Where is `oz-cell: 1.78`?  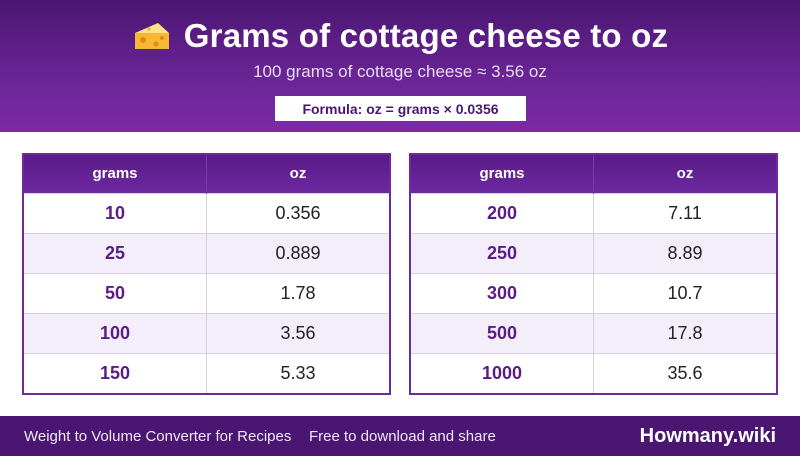
oz-cell: 1.78 is located at coordinates (297, 292).